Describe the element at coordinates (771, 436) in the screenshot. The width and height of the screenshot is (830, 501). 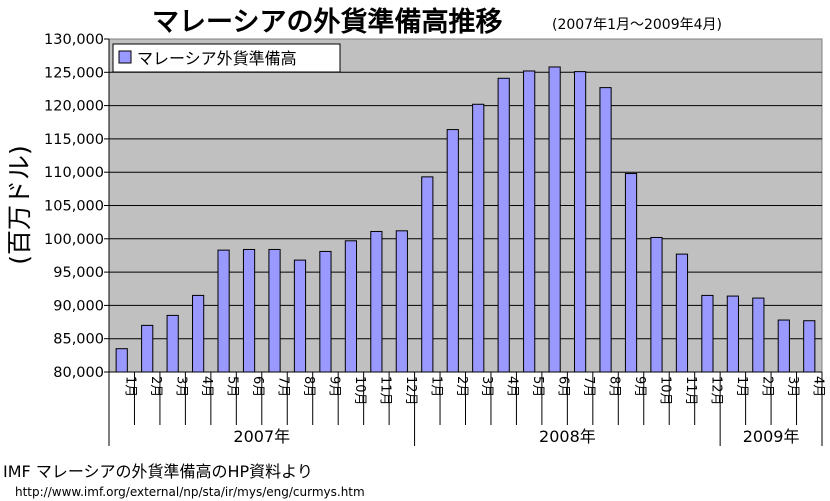
I see `year-label: 2009年` at that location.